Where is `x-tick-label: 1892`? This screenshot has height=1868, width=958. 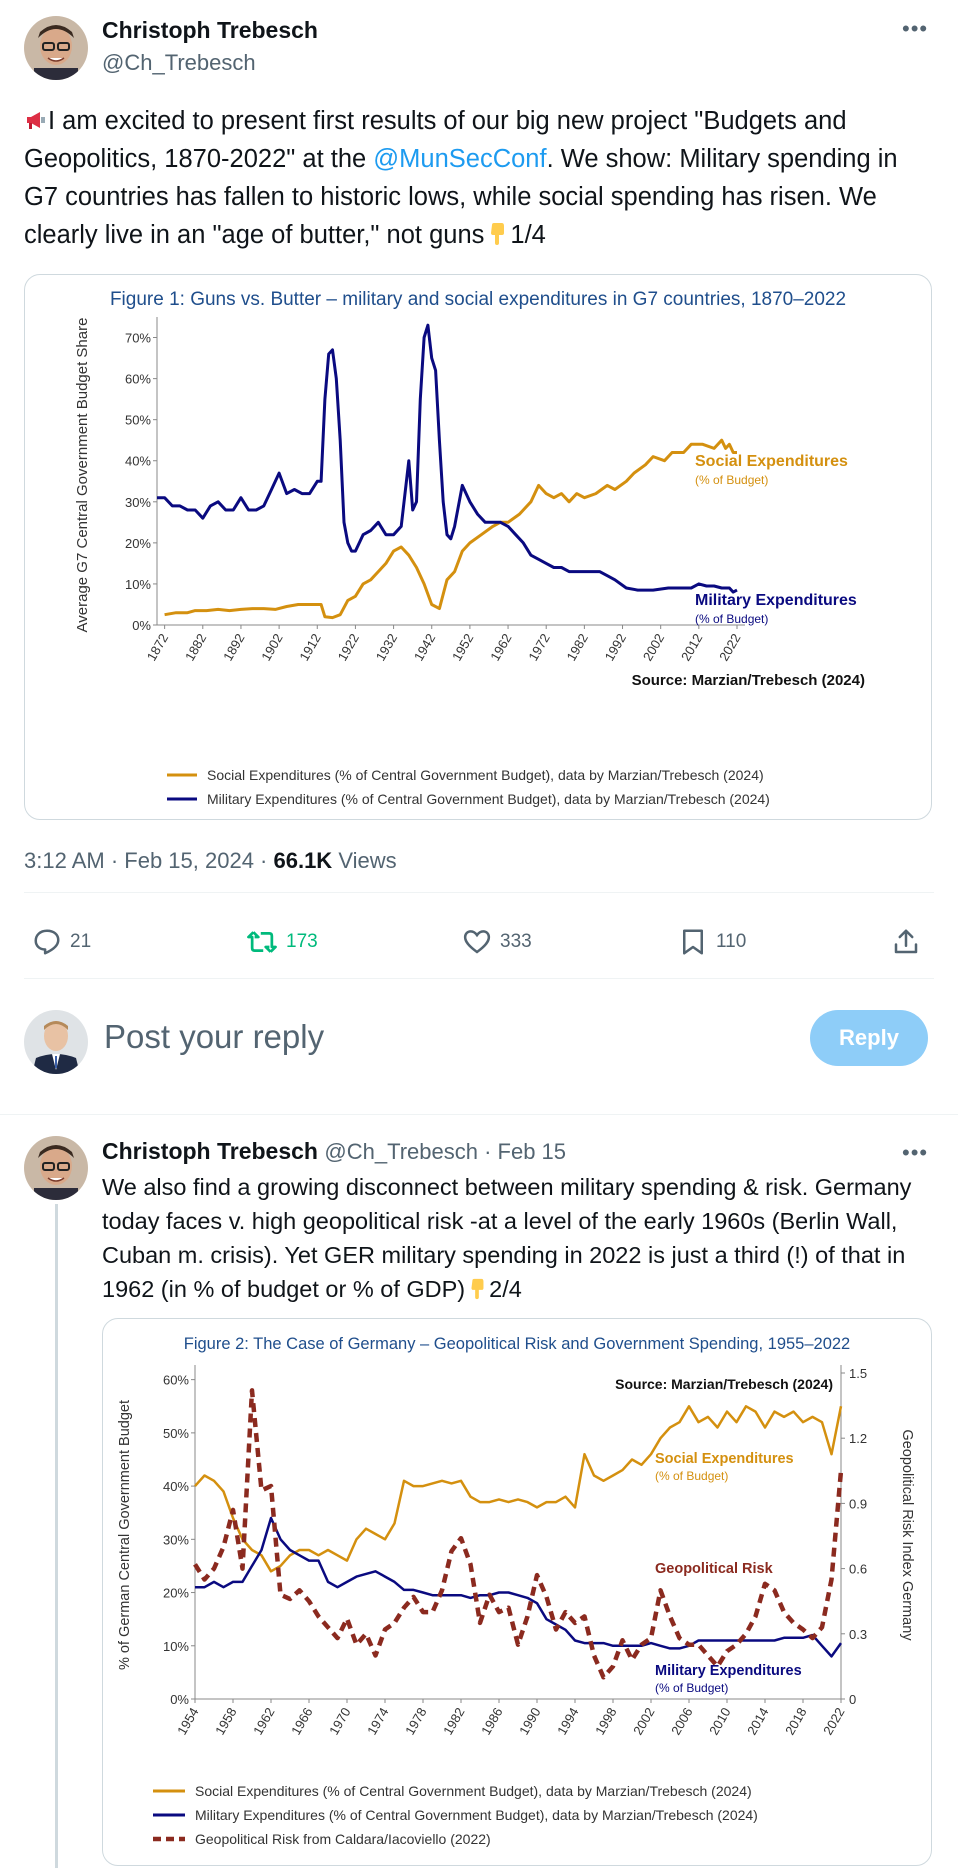 x-tick-label: 1892 is located at coordinates (233, 647).